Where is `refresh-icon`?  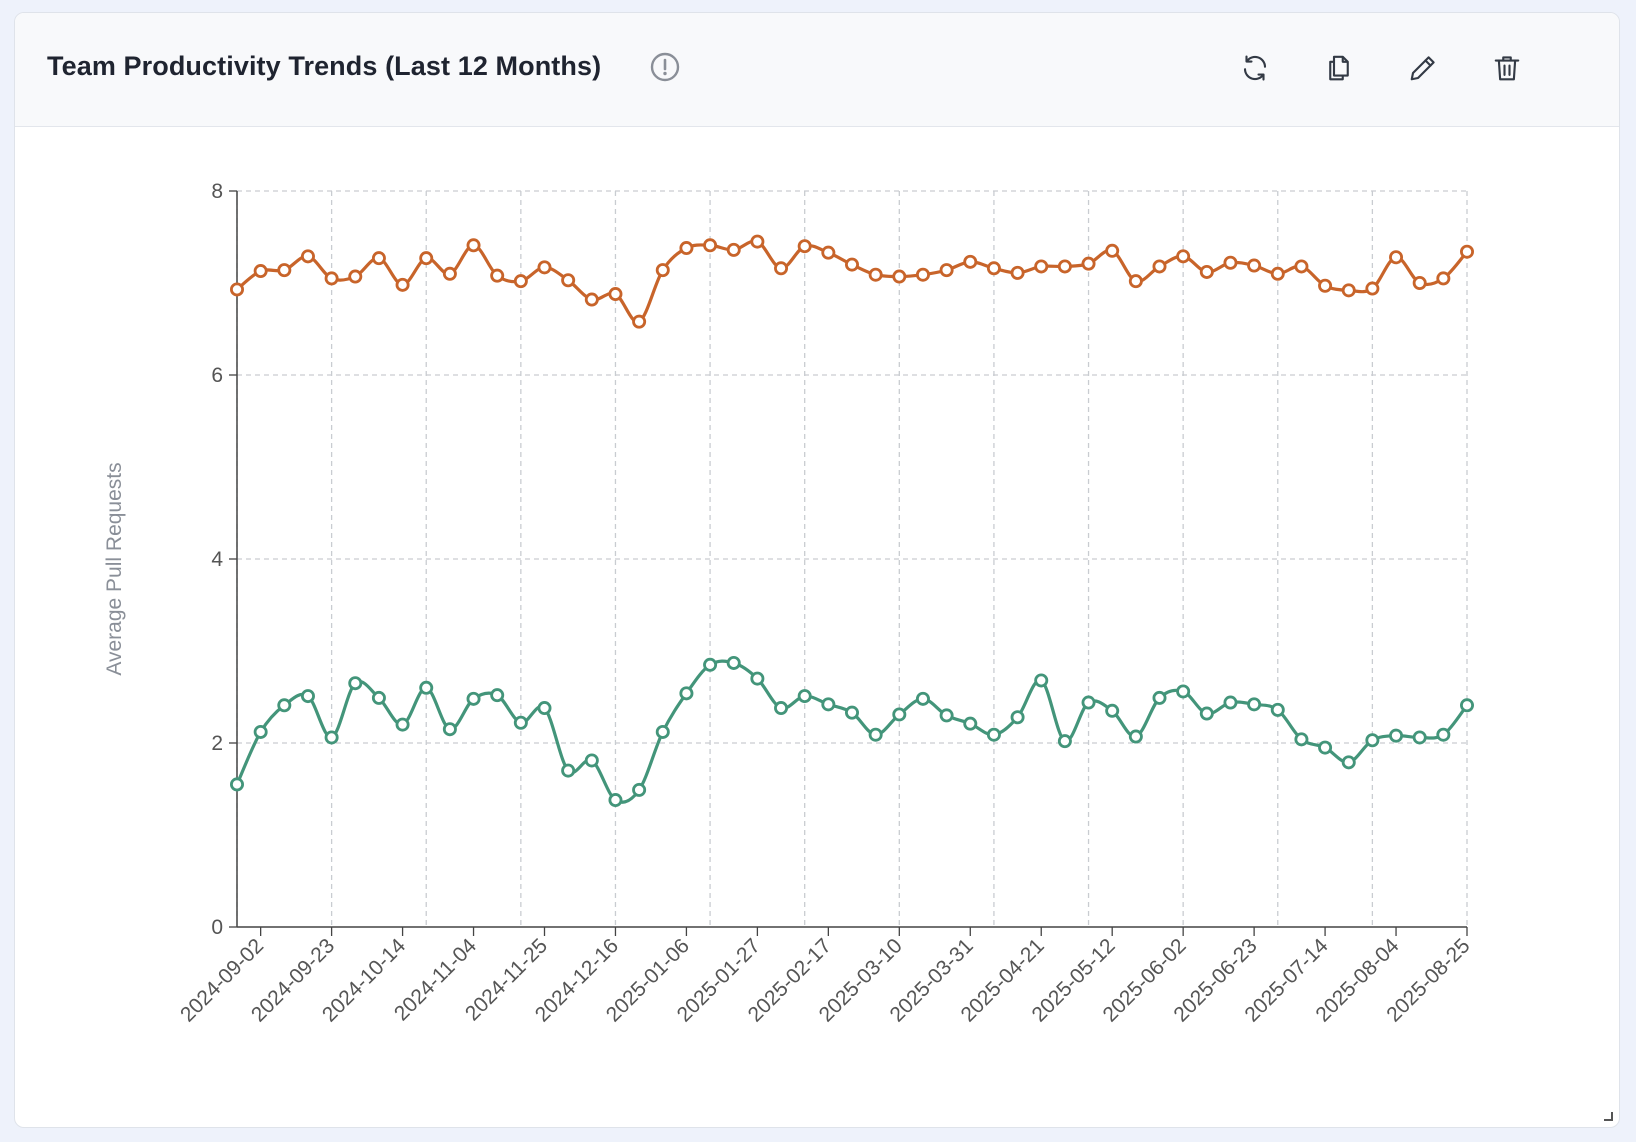 refresh-icon is located at coordinates (1255, 68).